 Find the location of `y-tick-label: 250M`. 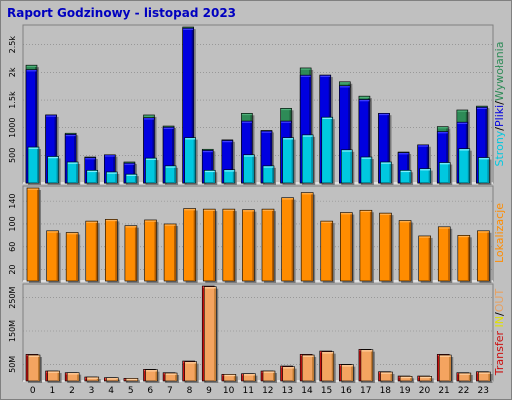

y-tick-label: 250M is located at coordinates (12, 297).